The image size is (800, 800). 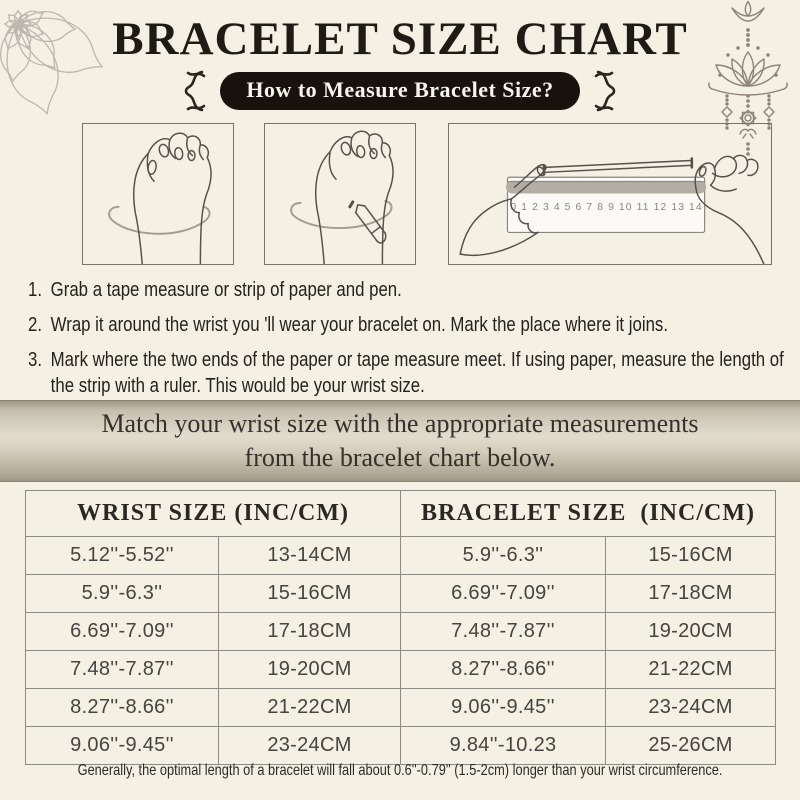 What do you see at coordinates (309, 593) in the screenshot?
I see `wrist-cm: 15-16CM` at bounding box center [309, 593].